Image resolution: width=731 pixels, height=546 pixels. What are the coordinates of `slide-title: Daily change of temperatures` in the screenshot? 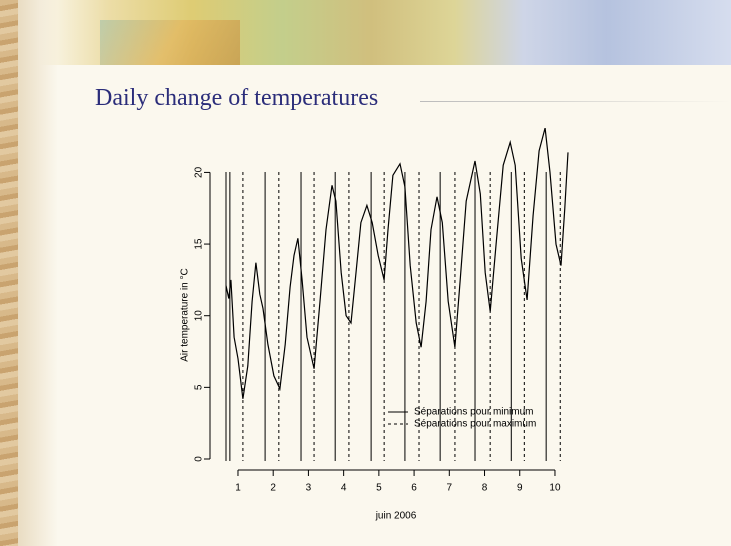 It's located at (237, 98).